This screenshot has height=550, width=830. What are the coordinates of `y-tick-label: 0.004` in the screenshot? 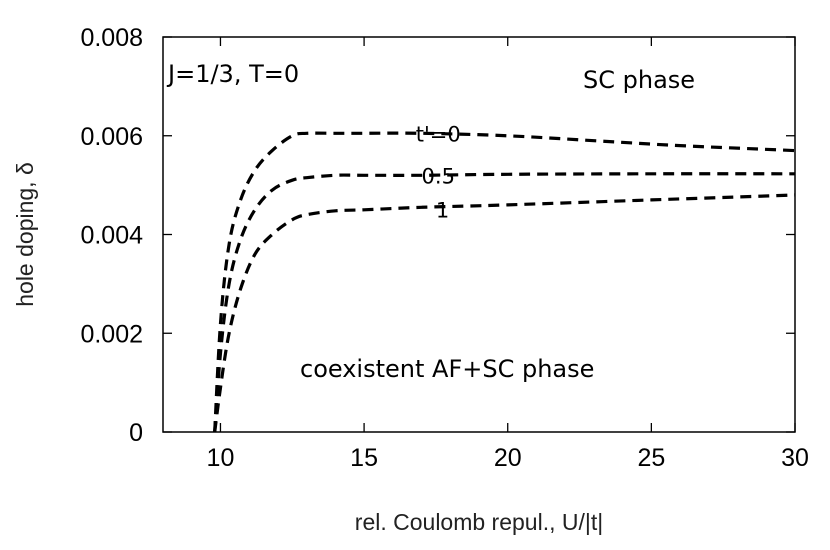 It's located at (111, 236).